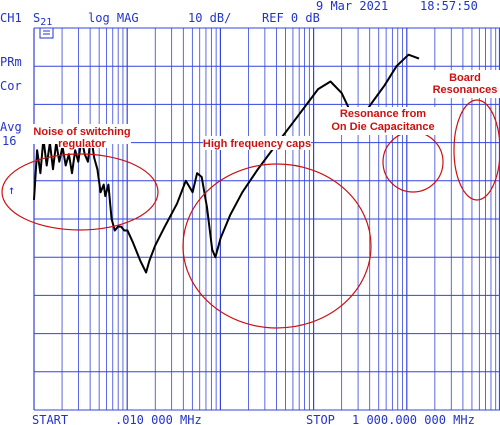  What do you see at coordinates (36, 18) in the screenshot?
I see `param-name: S` at bounding box center [36, 18].